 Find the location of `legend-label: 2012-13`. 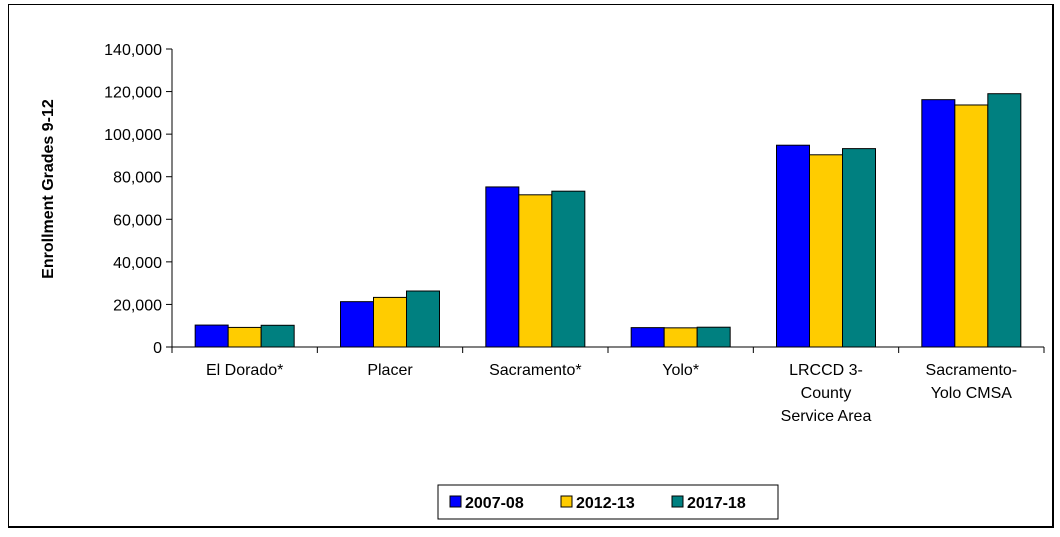

legend-label: 2012-13 is located at coordinates (605, 503).